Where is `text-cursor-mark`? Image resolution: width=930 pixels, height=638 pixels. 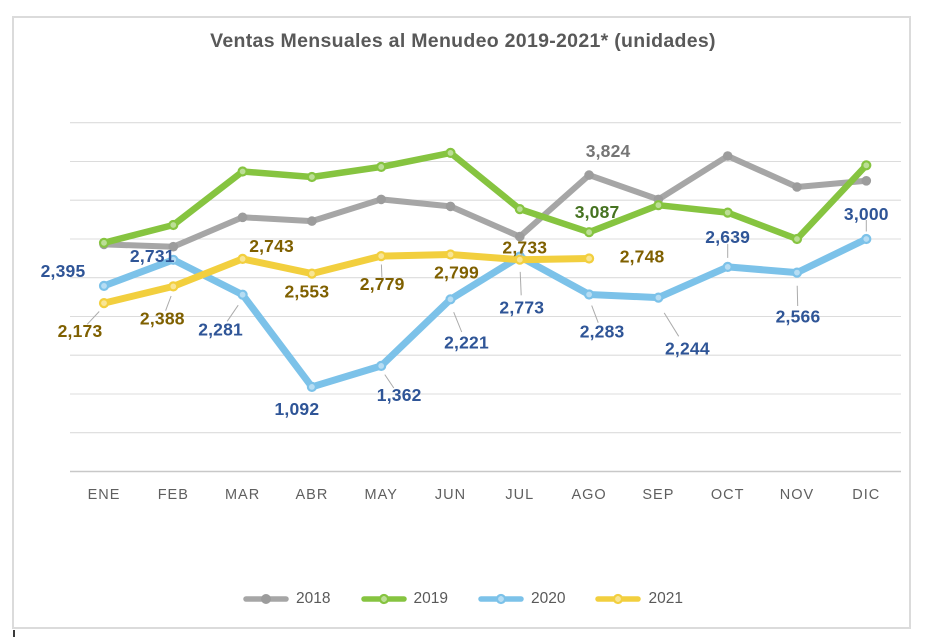
text-cursor-mark is located at coordinates (14, 633).